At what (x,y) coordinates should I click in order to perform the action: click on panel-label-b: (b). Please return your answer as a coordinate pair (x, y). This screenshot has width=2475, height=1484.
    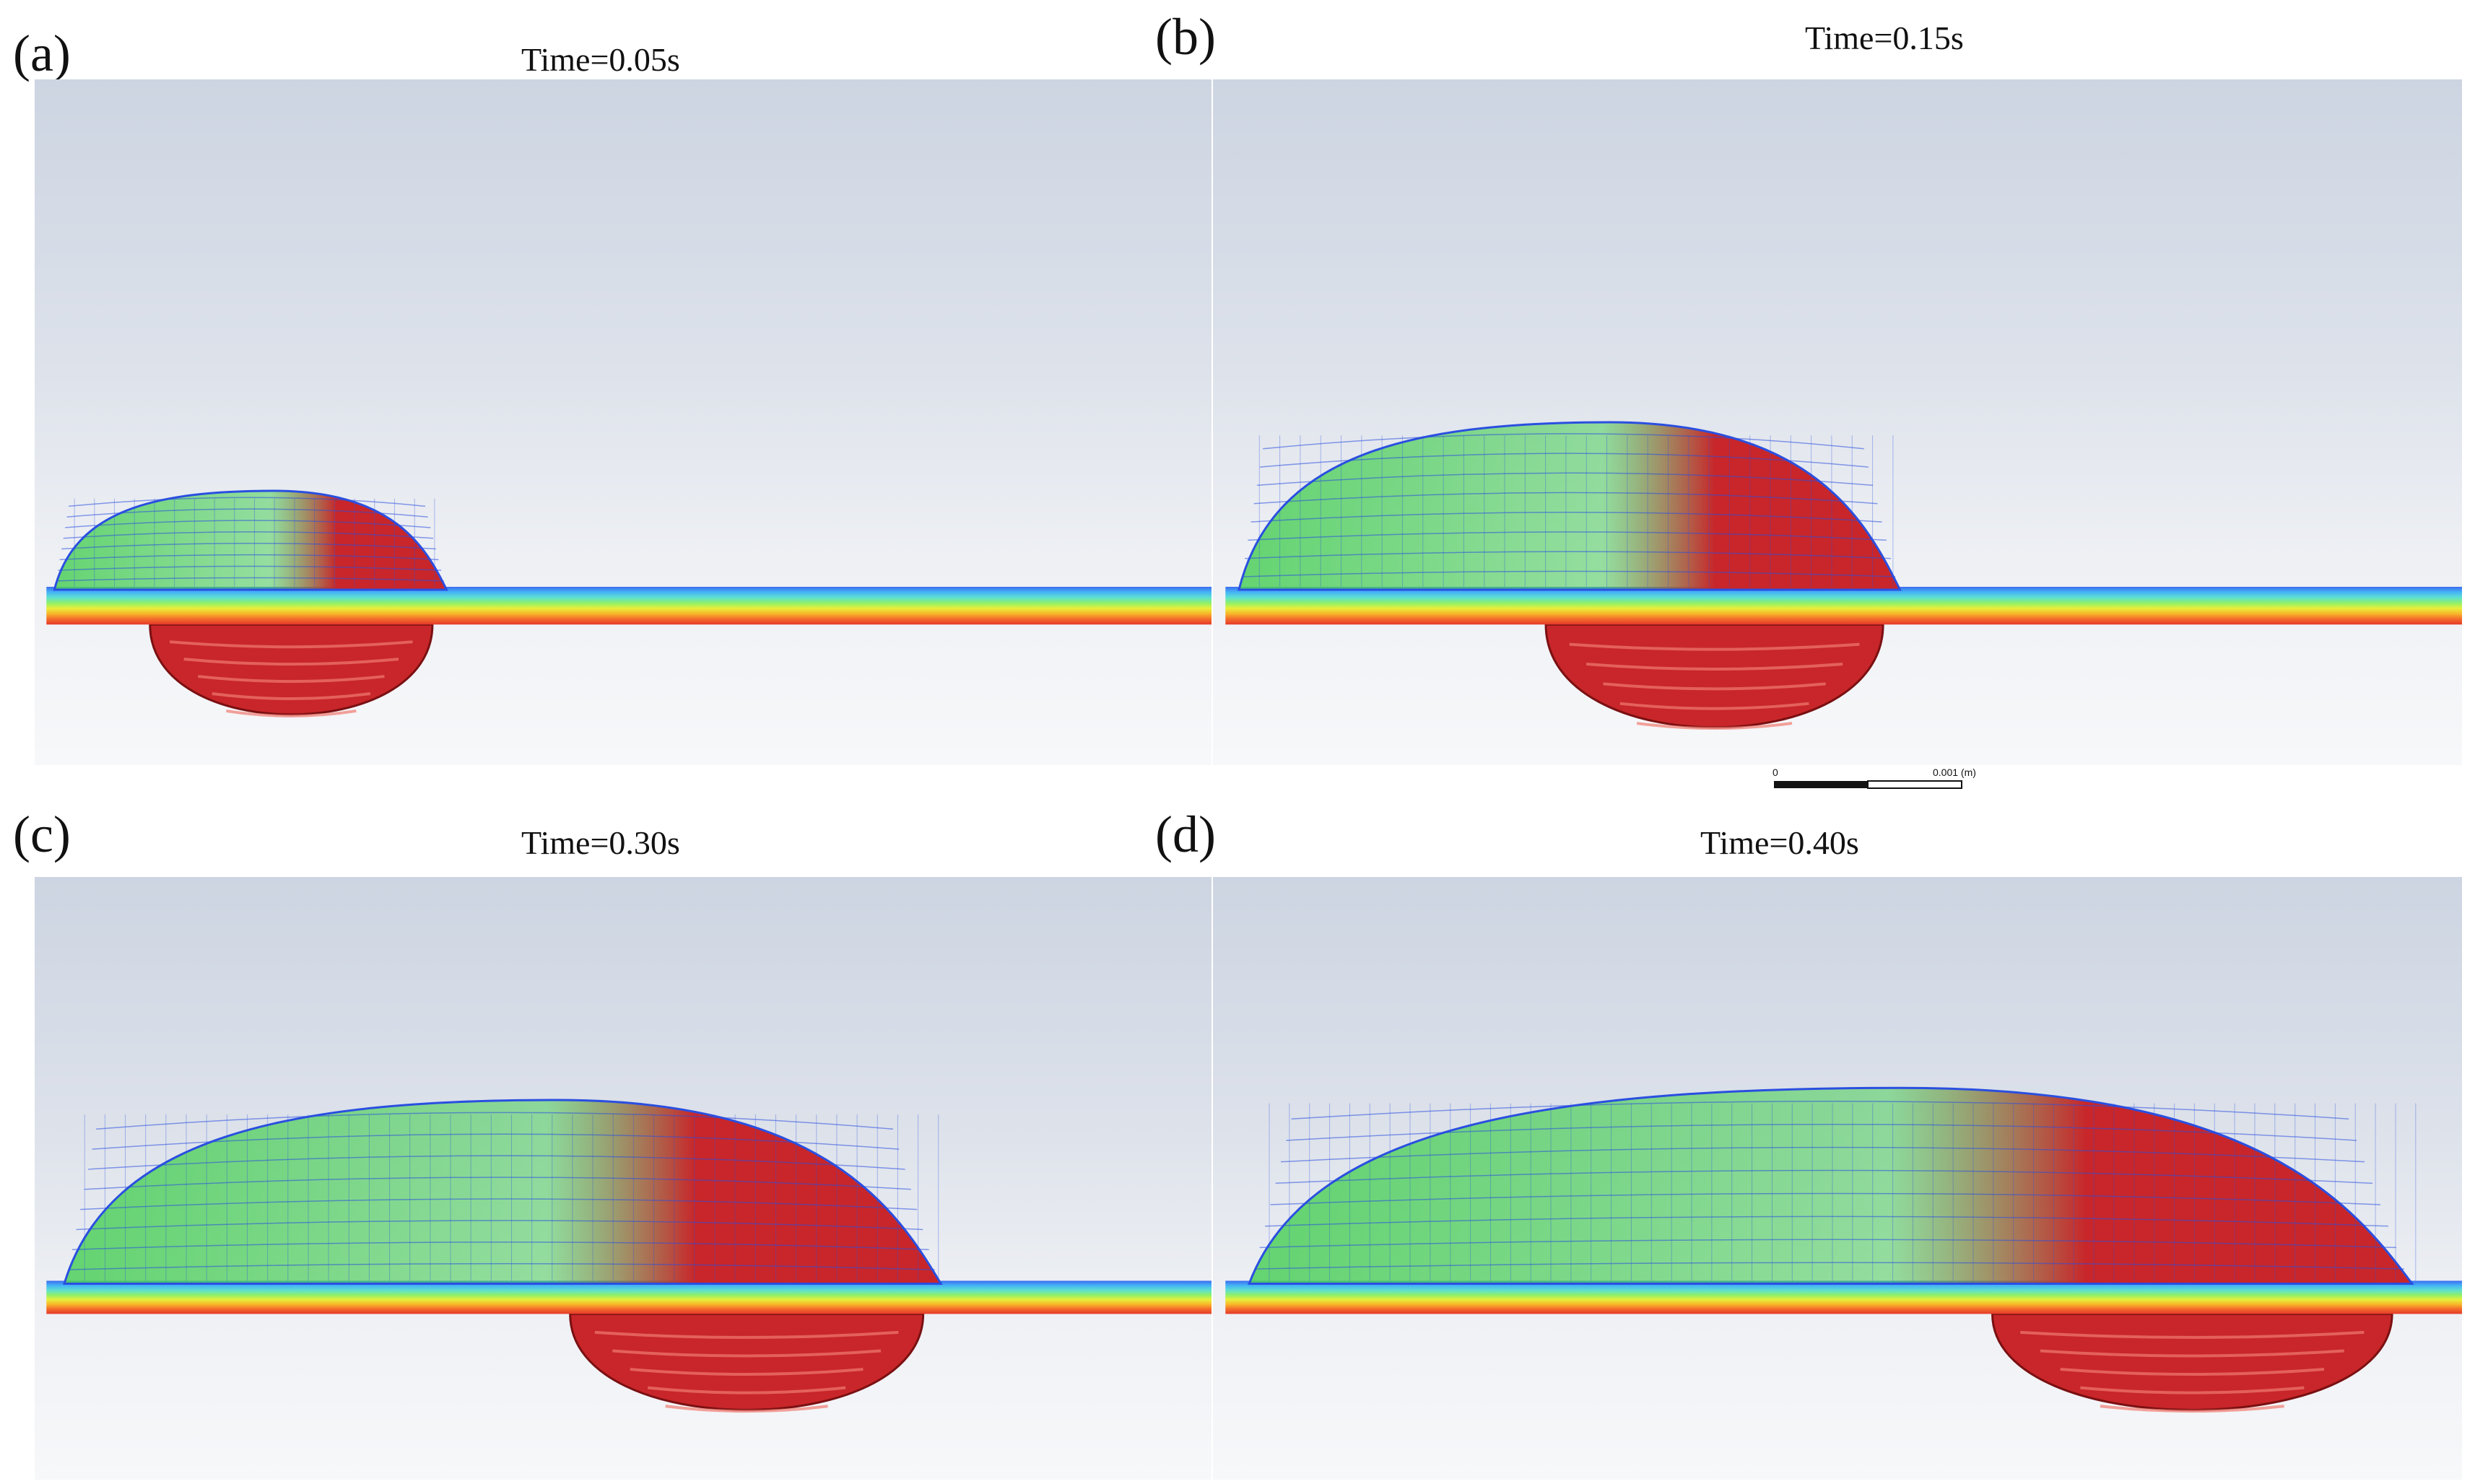
    Looking at the image, I should click on (1185, 37).